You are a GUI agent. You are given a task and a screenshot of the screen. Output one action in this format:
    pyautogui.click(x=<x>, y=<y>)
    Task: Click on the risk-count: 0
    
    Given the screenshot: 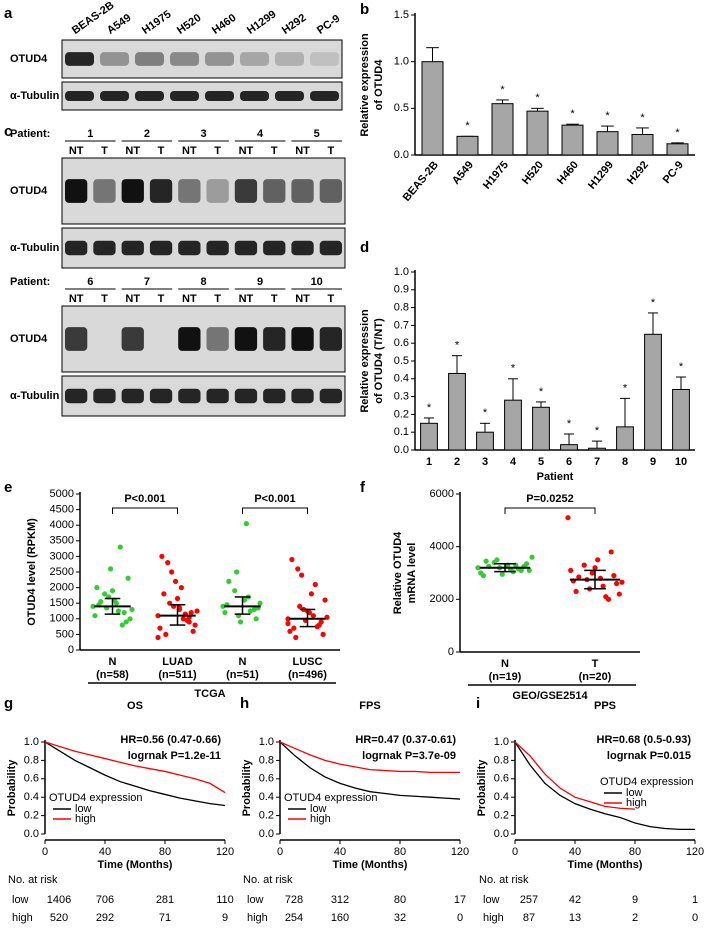 What is the action you would take?
    pyautogui.click(x=695, y=918)
    